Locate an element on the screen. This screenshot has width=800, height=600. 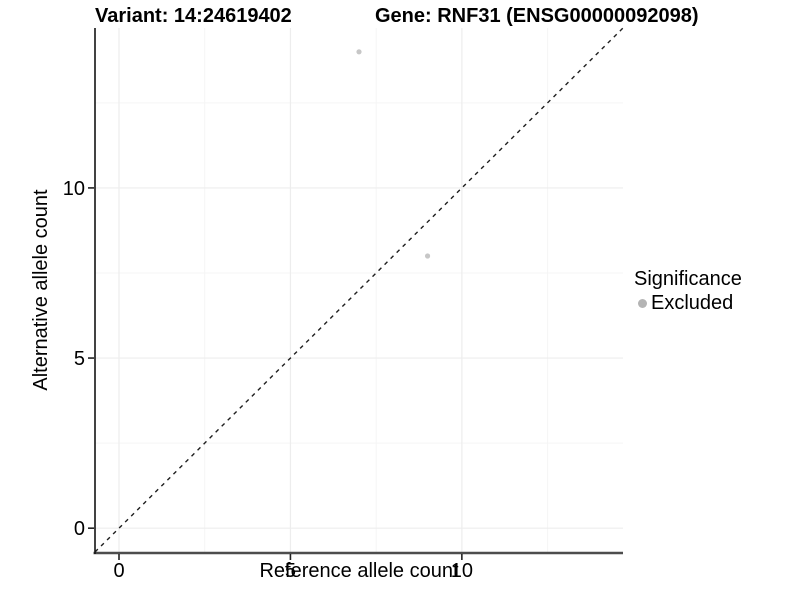
x-tick-label: 0 is located at coordinates (118, 571).